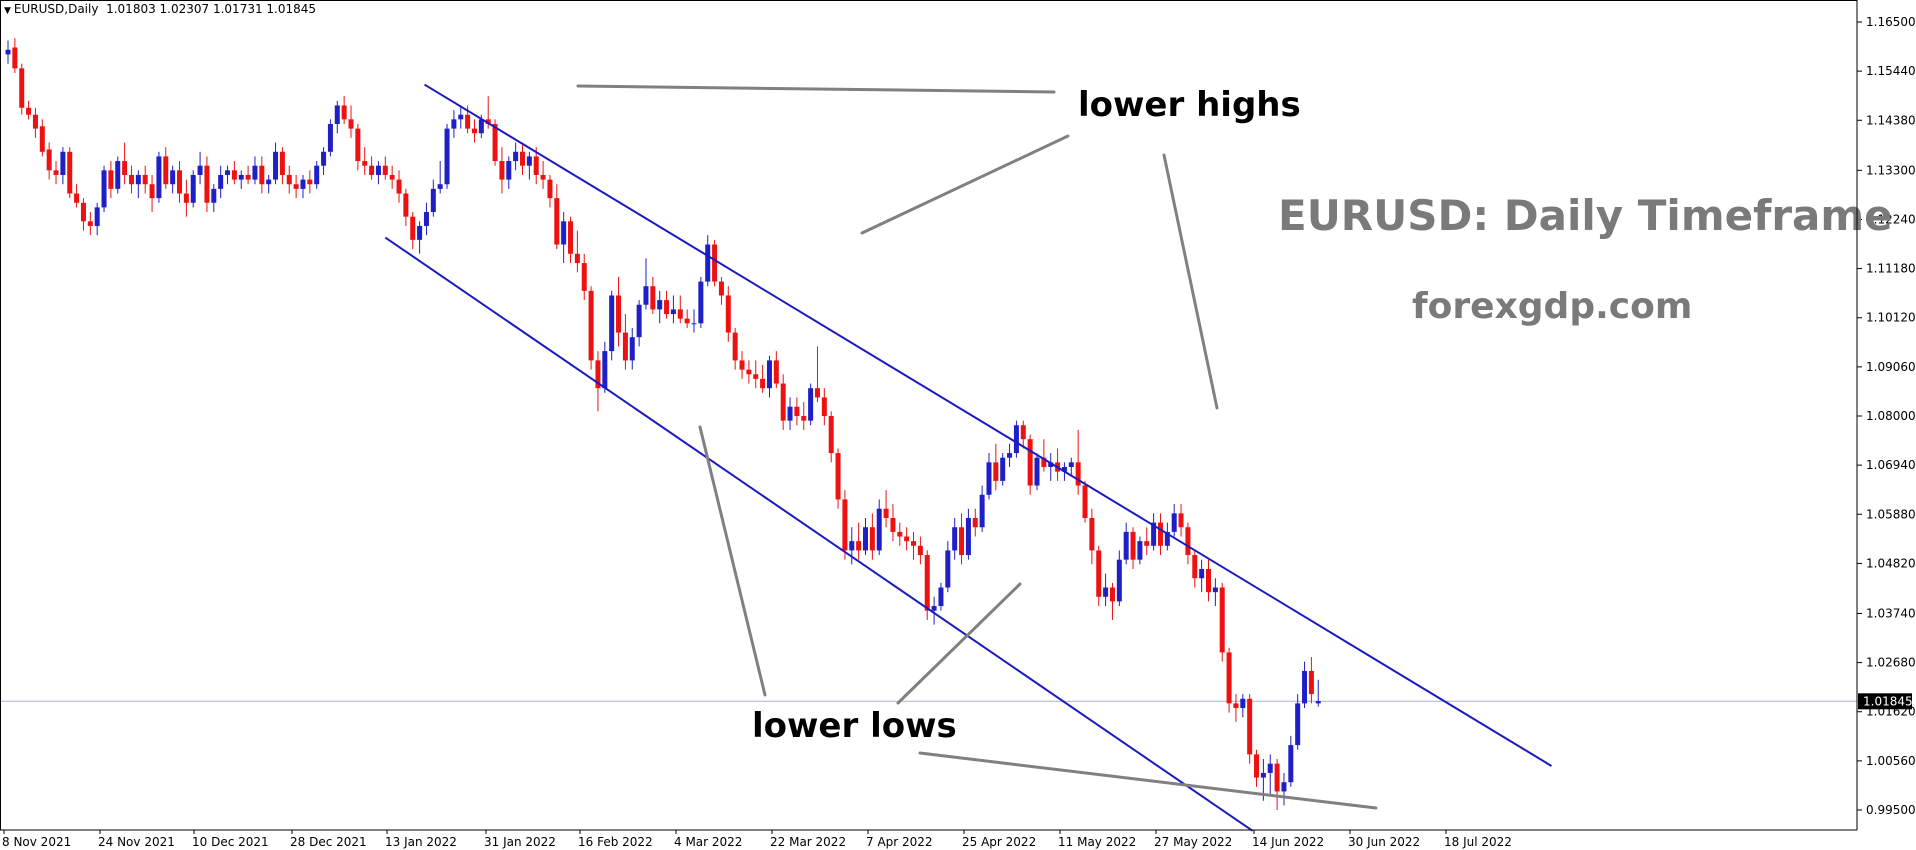 The height and width of the screenshot is (850, 1916). Describe the element at coordinates (1891, 318) in the screenshot. I see `y-tick-label: 1.10120` at that location.